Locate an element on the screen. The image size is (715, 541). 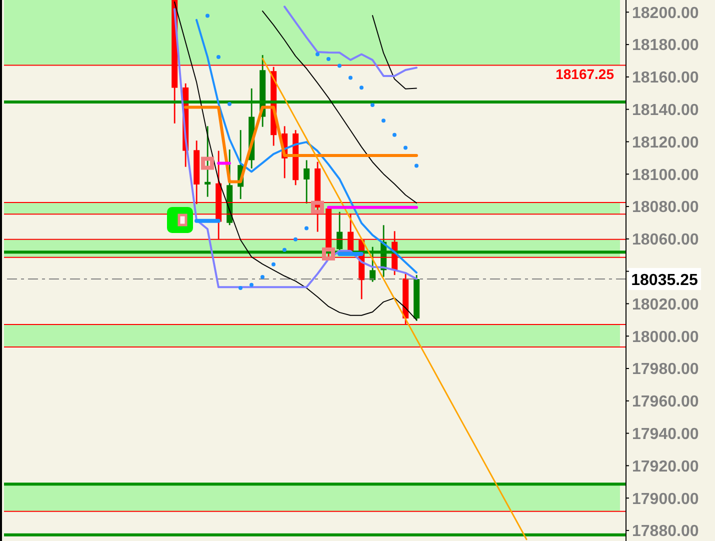
y-tick-label: 18180.00 is located at coordinates (665, 45).